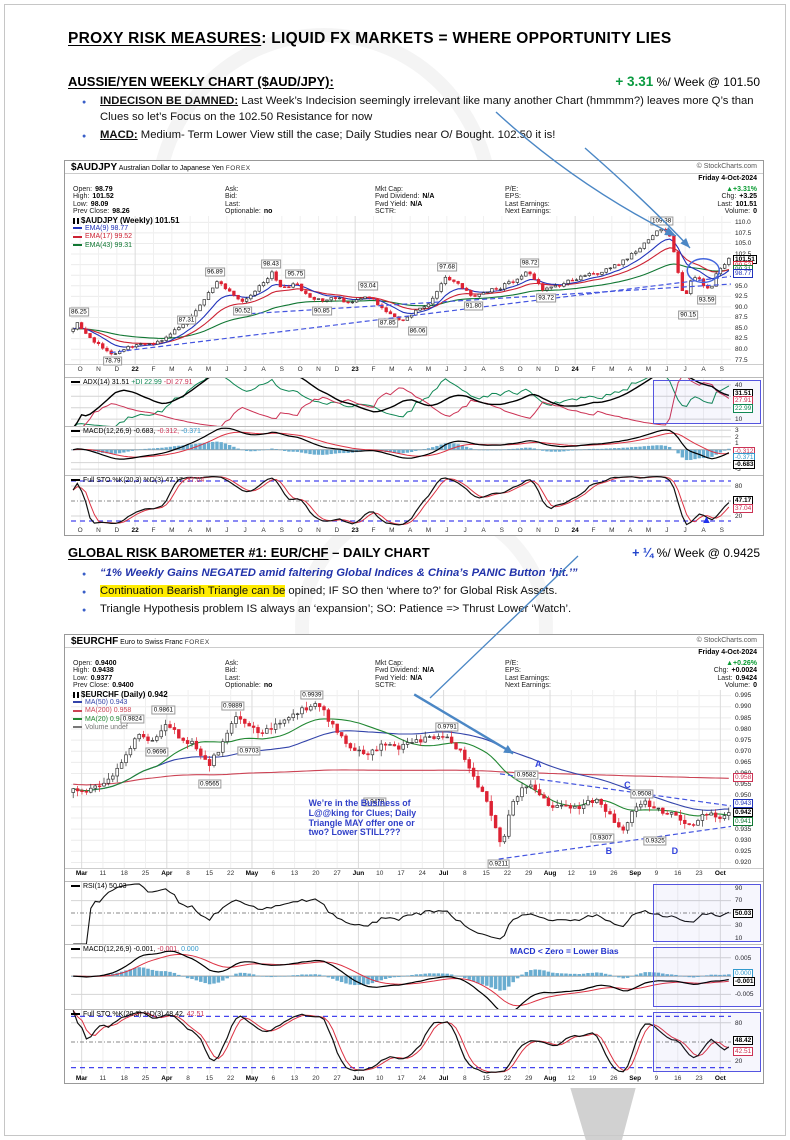 This screenshot has width=790, height=1140. What do you see at coordinates (513, 671) in the screenshot?
I see `quote-label: EPS:` at bounding box center [513, 671].